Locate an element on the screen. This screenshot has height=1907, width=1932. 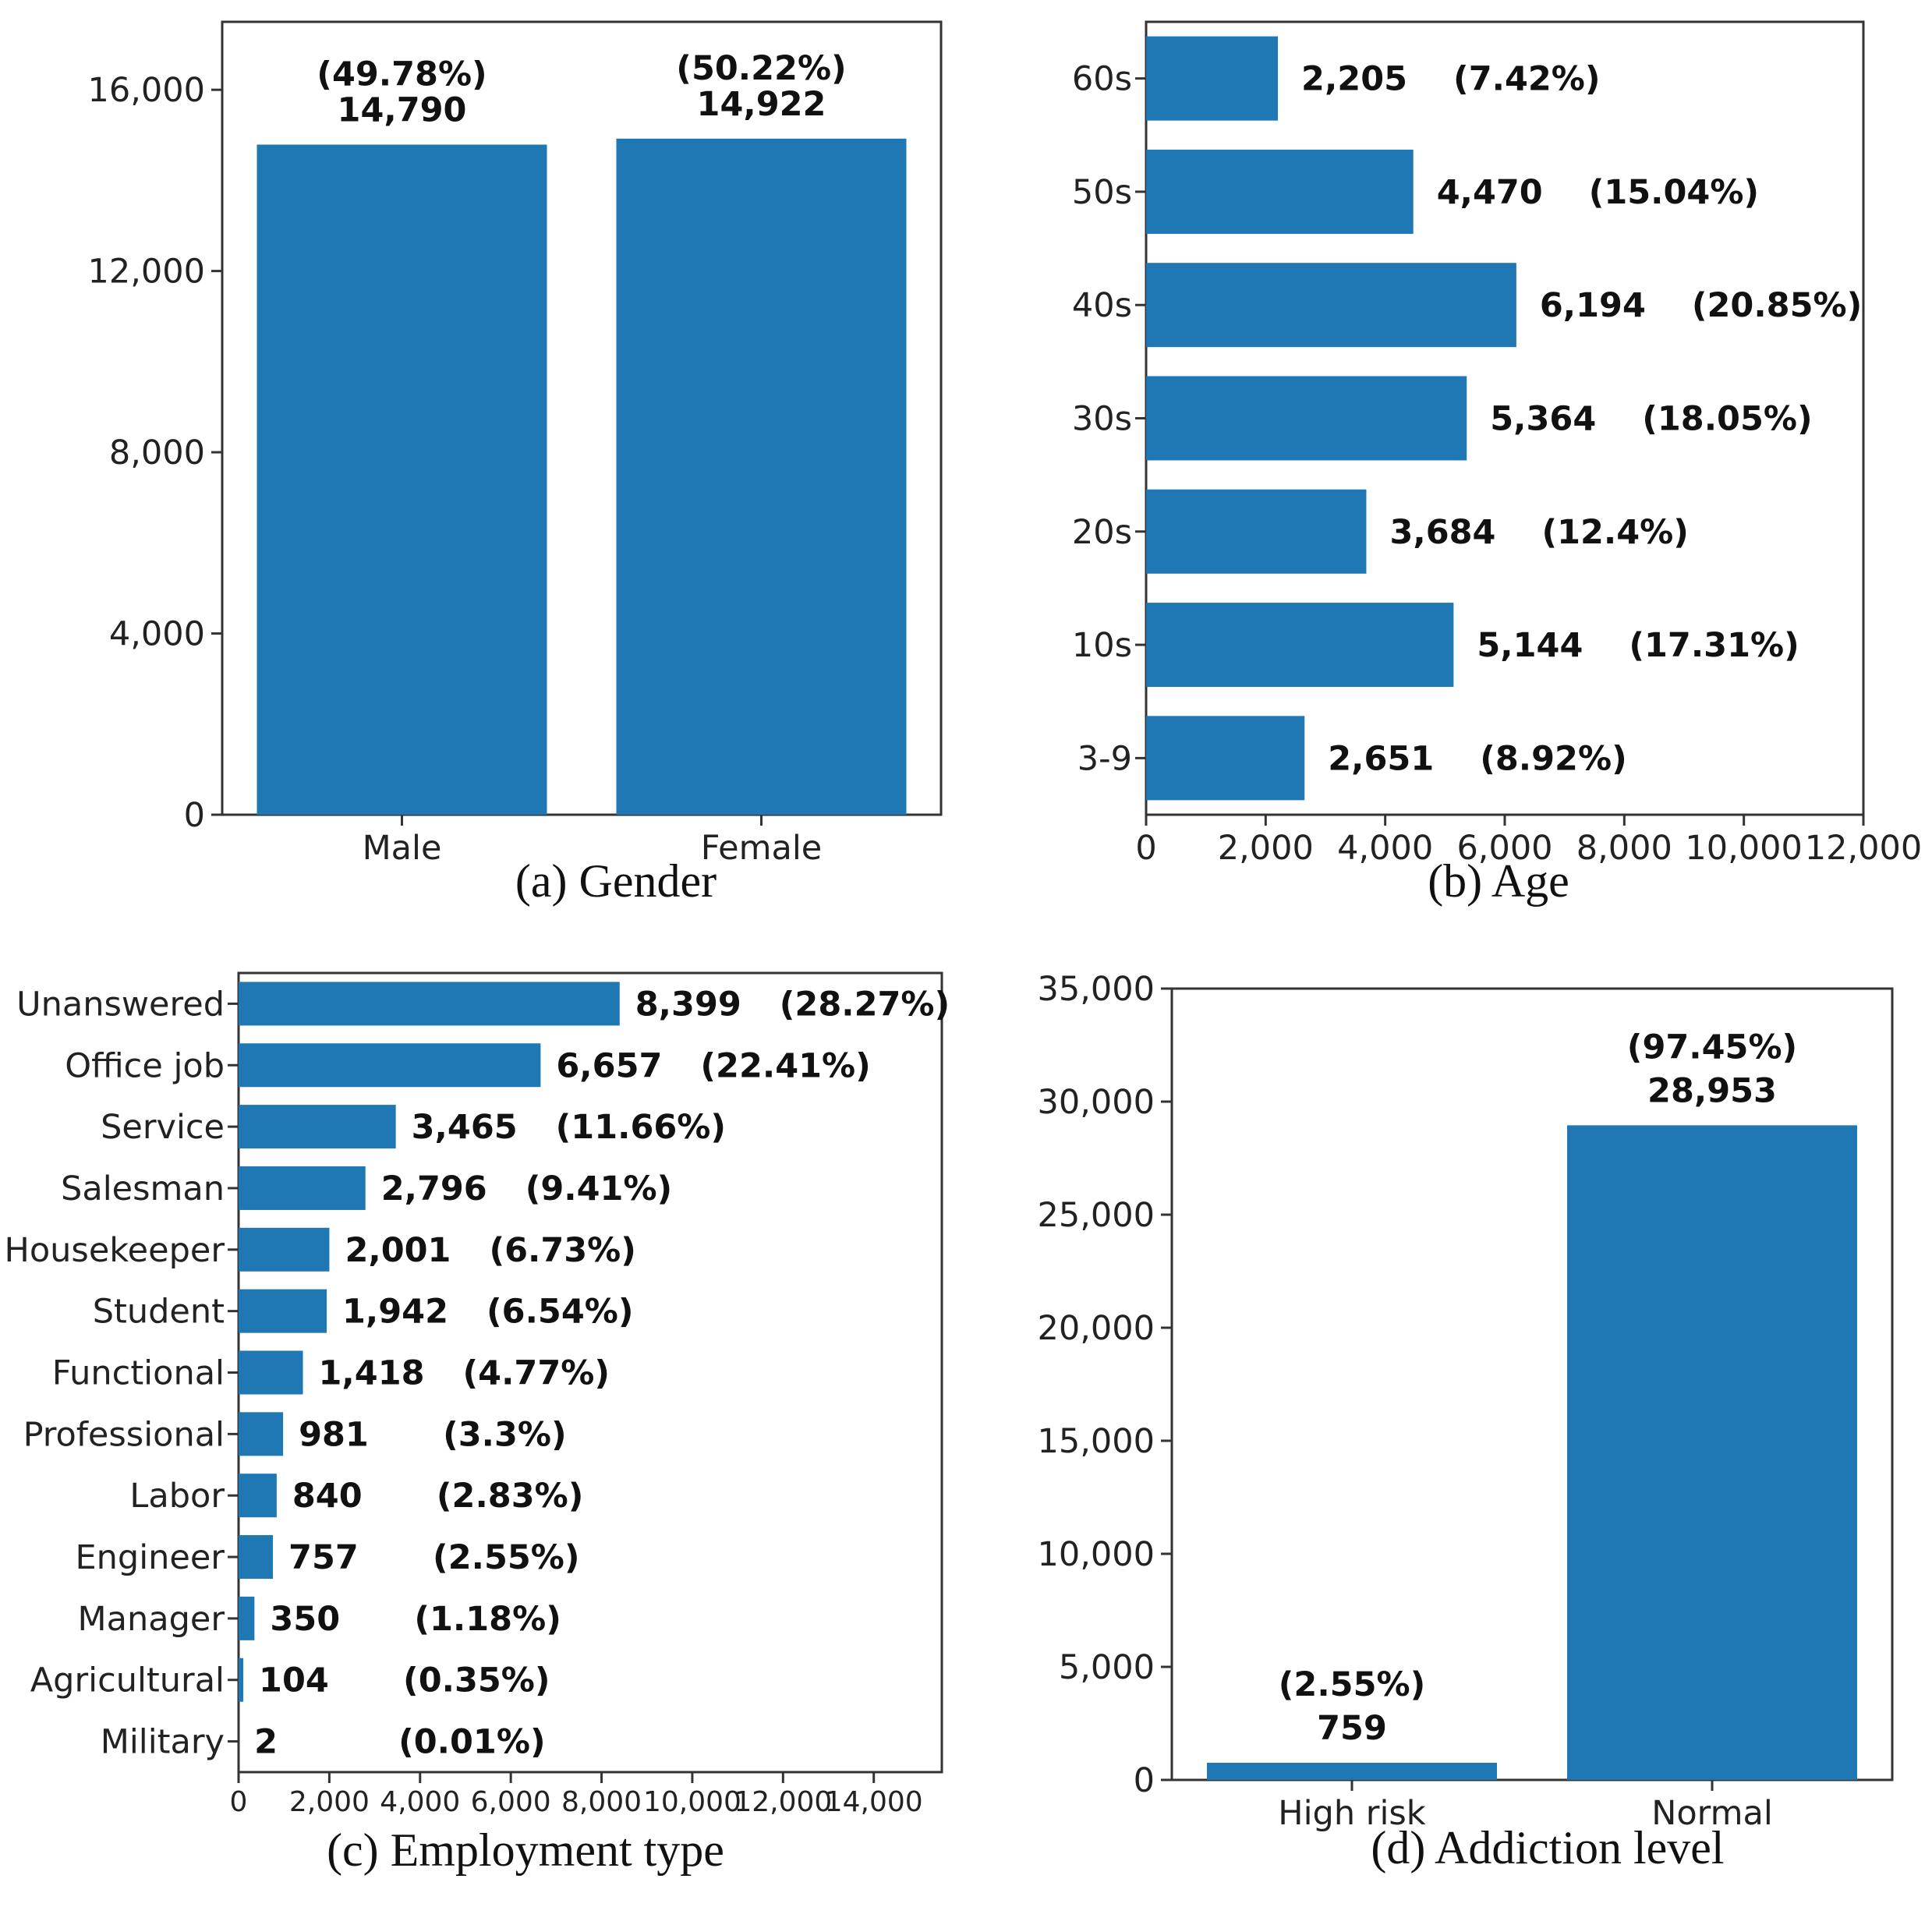
x-tick-label: Female is located at coordinates (761, 848).